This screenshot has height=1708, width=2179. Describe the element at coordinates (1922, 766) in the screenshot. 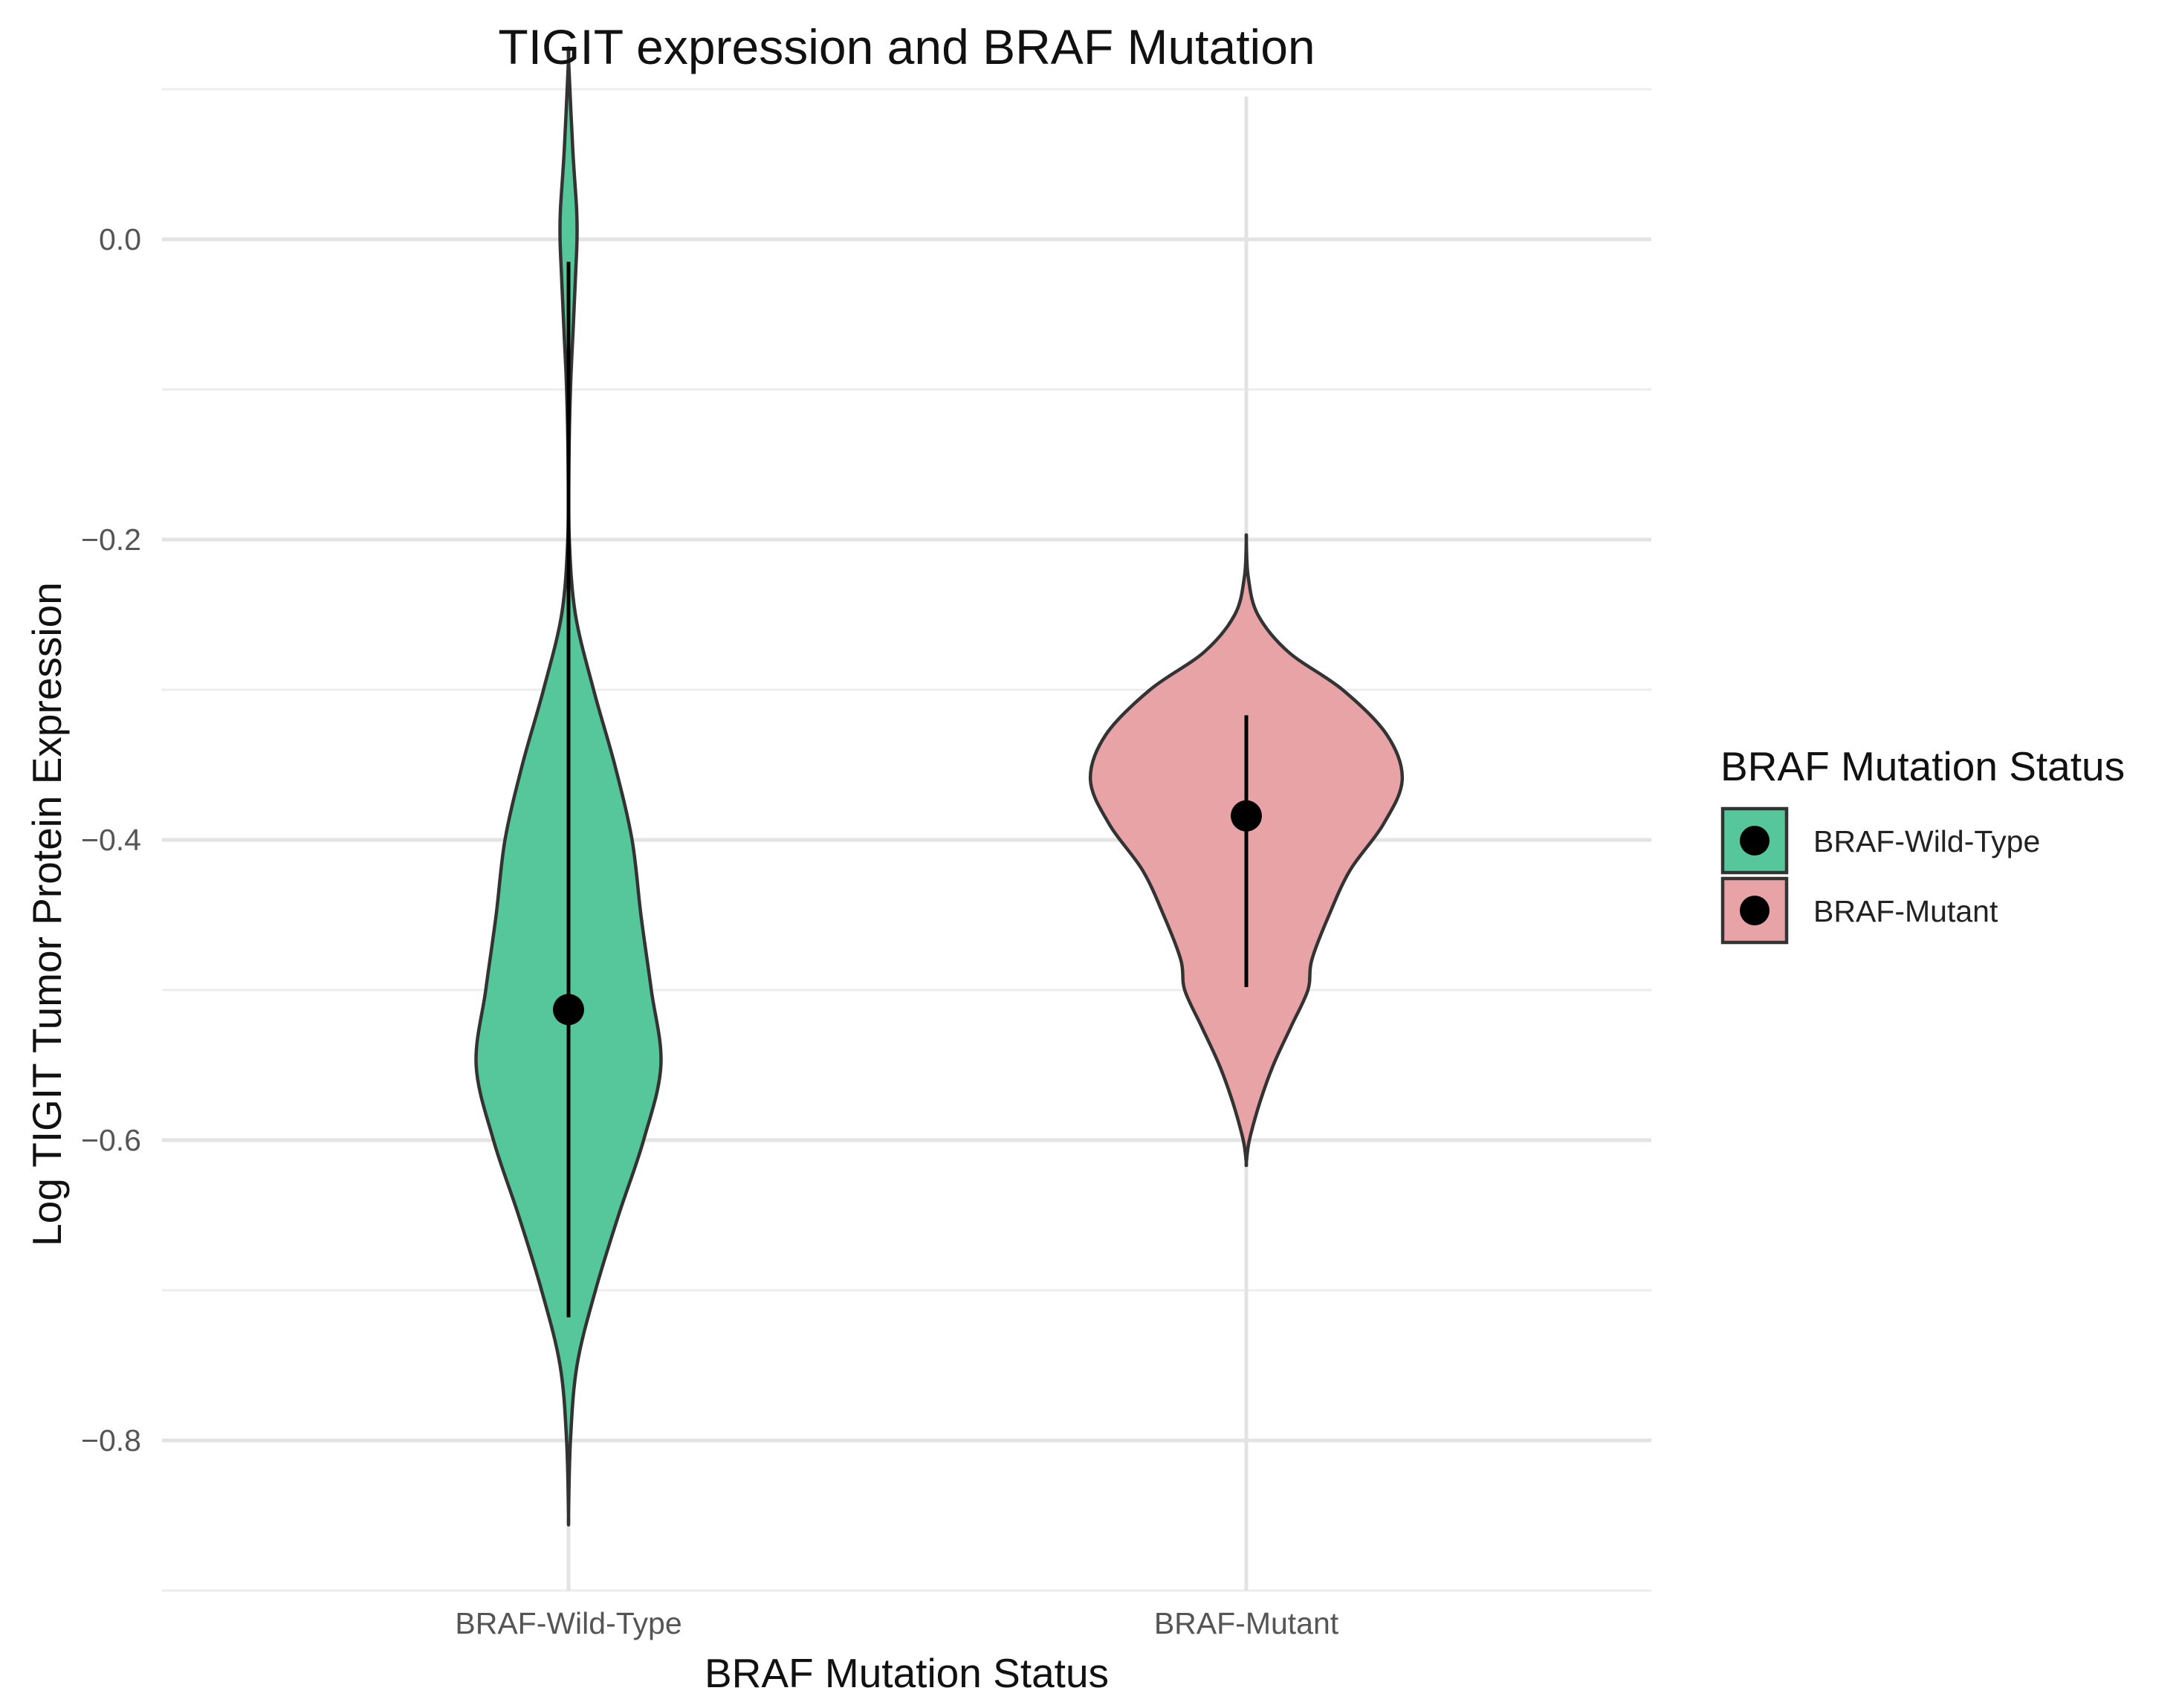

I see `legend-title: BRAF Mutation Status` at that location.